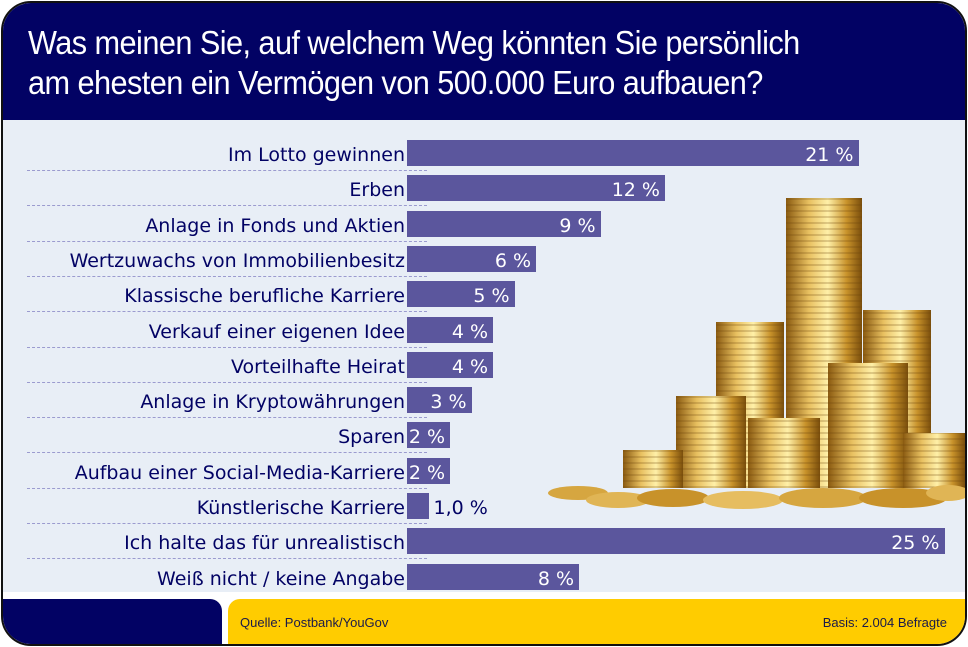 This screenshot has height=647, width=968. Describe the element at coordinates (300, 508) in the screenshot. I see `category-label: Künstlerische Karriere` at that location.